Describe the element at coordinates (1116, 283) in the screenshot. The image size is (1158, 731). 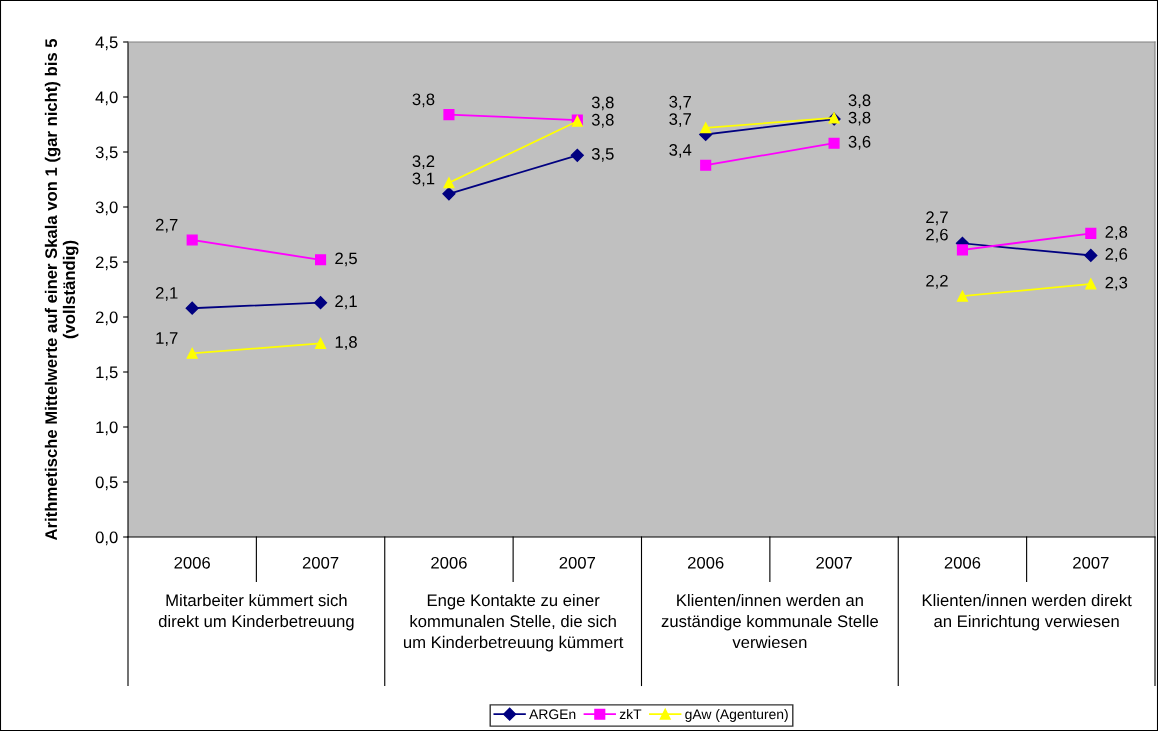
I see `data-label: 2,3` at that location.